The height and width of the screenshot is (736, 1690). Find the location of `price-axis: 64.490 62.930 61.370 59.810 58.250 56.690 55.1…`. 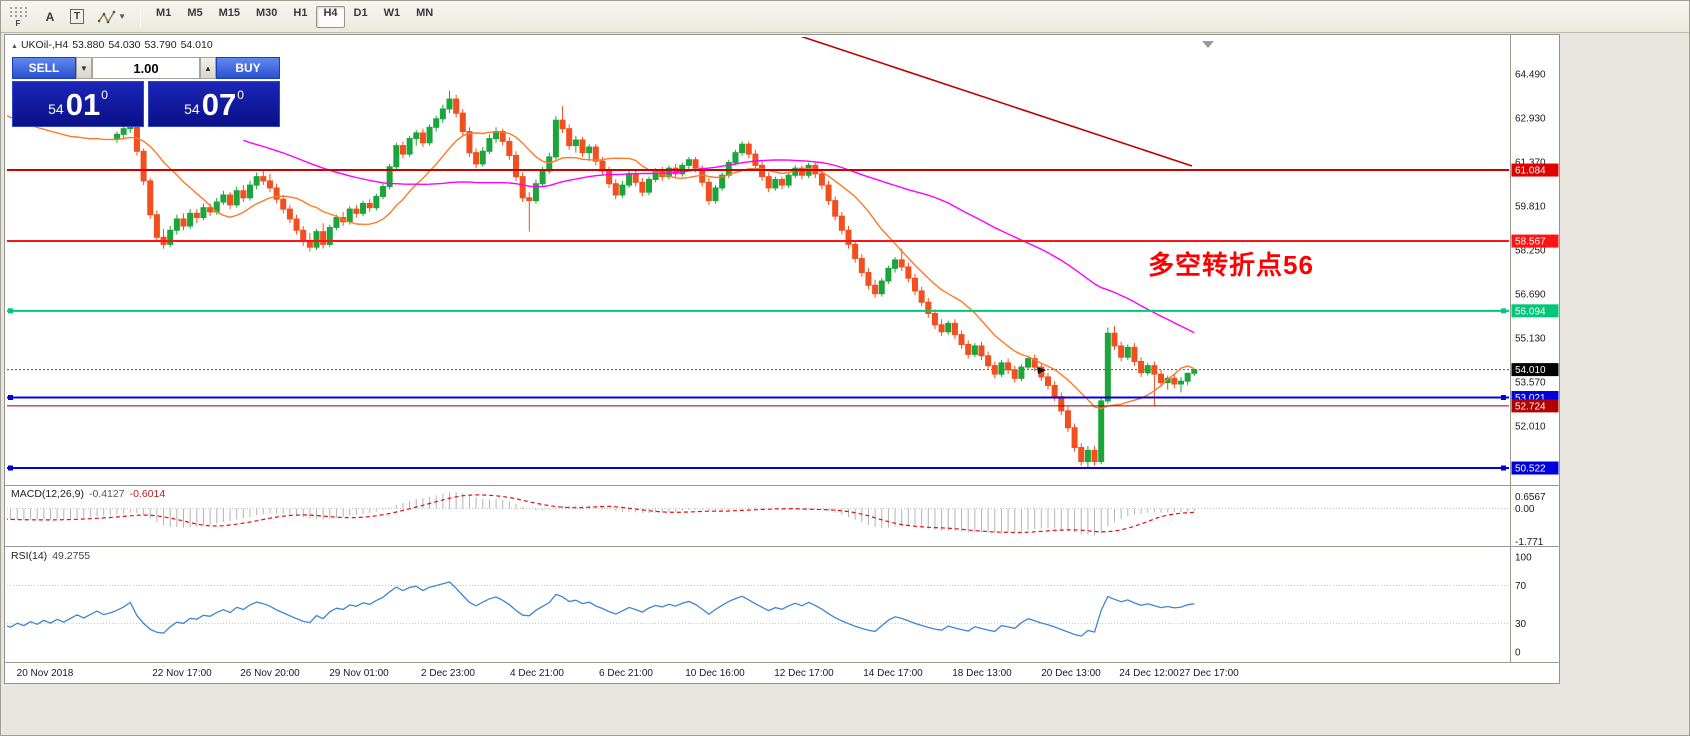

price-axis: 64.490 62.930 61.370 59.810 58.250 56.690 55.1… is located at coordinates (1535, 273).